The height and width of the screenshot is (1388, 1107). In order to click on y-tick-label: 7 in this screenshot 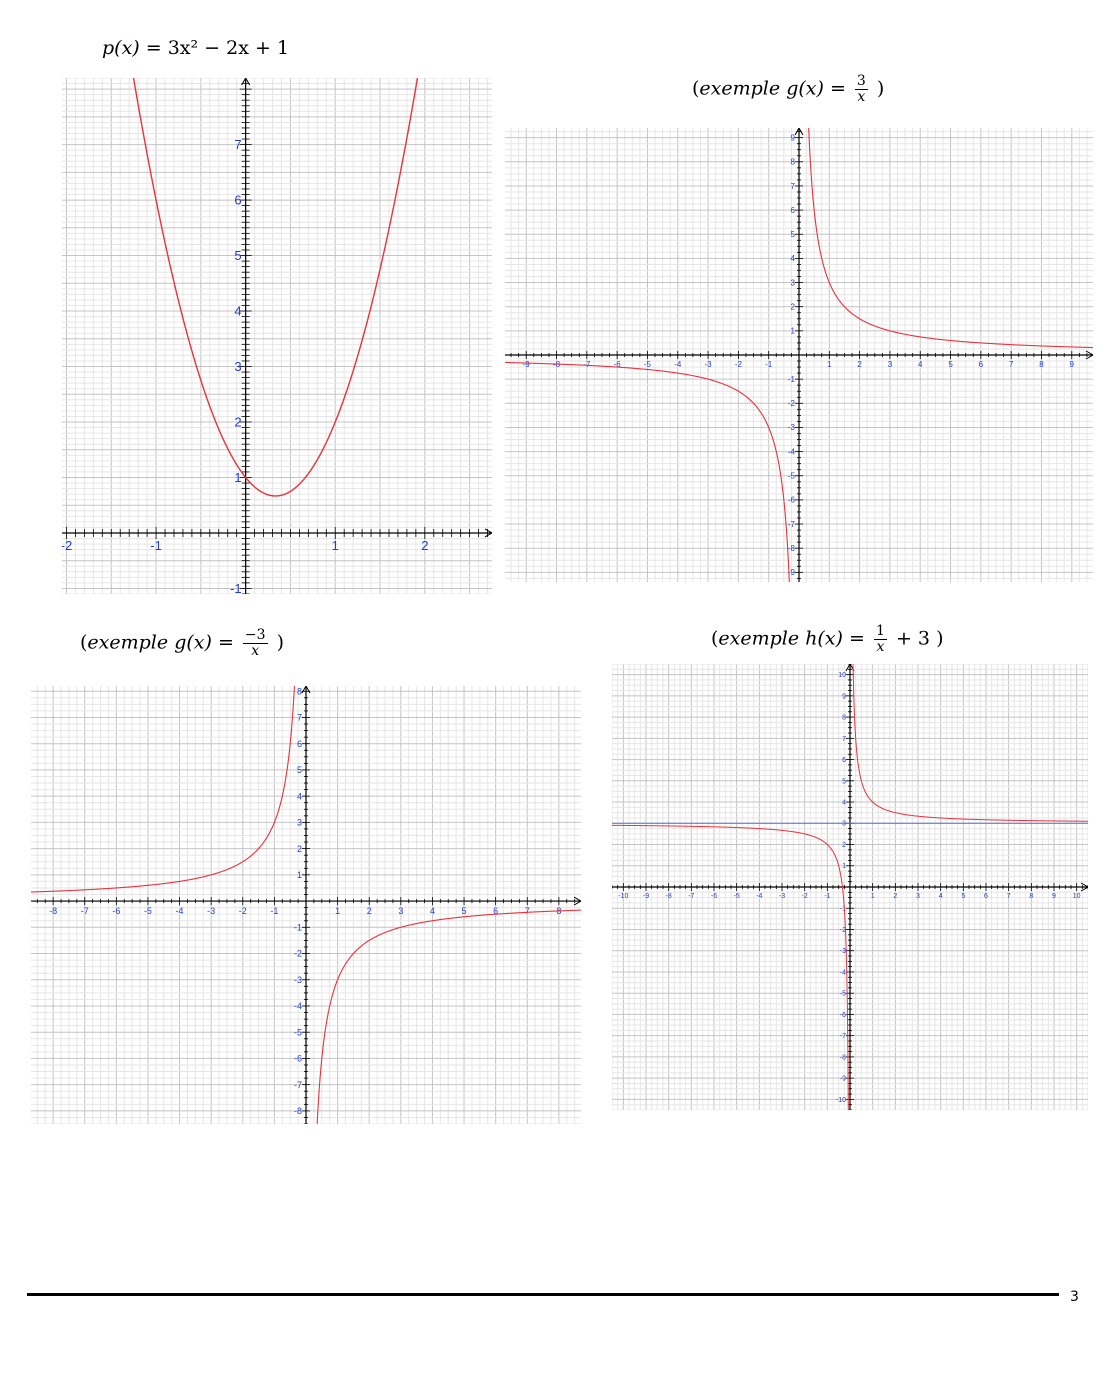, I will do `click(793, 186)`.